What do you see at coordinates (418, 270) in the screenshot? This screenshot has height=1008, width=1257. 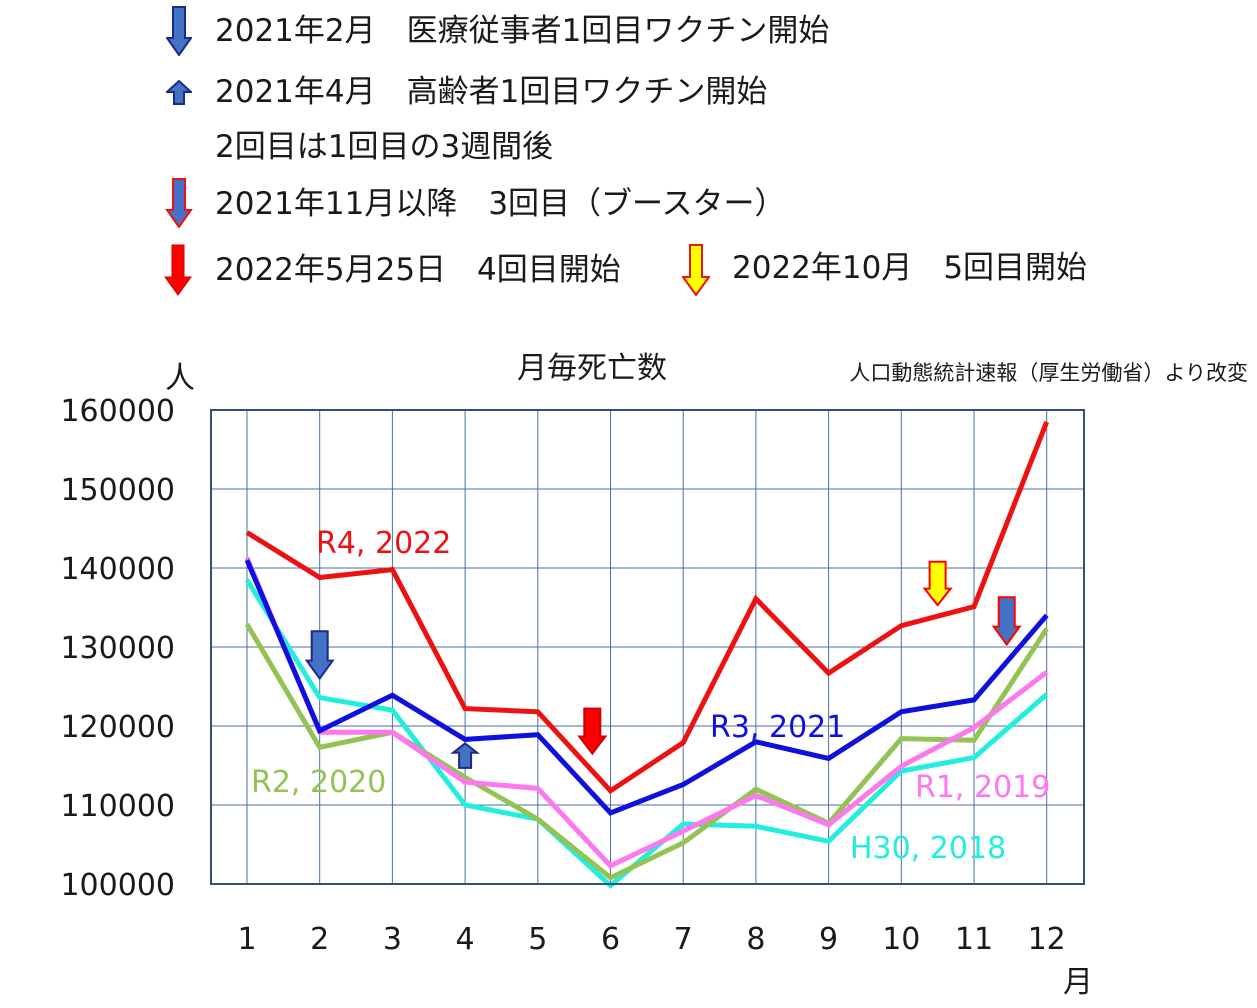 I see `legend-item-5-text: 2022年5月25日 4回目開始` at bounding box center [418, 270].